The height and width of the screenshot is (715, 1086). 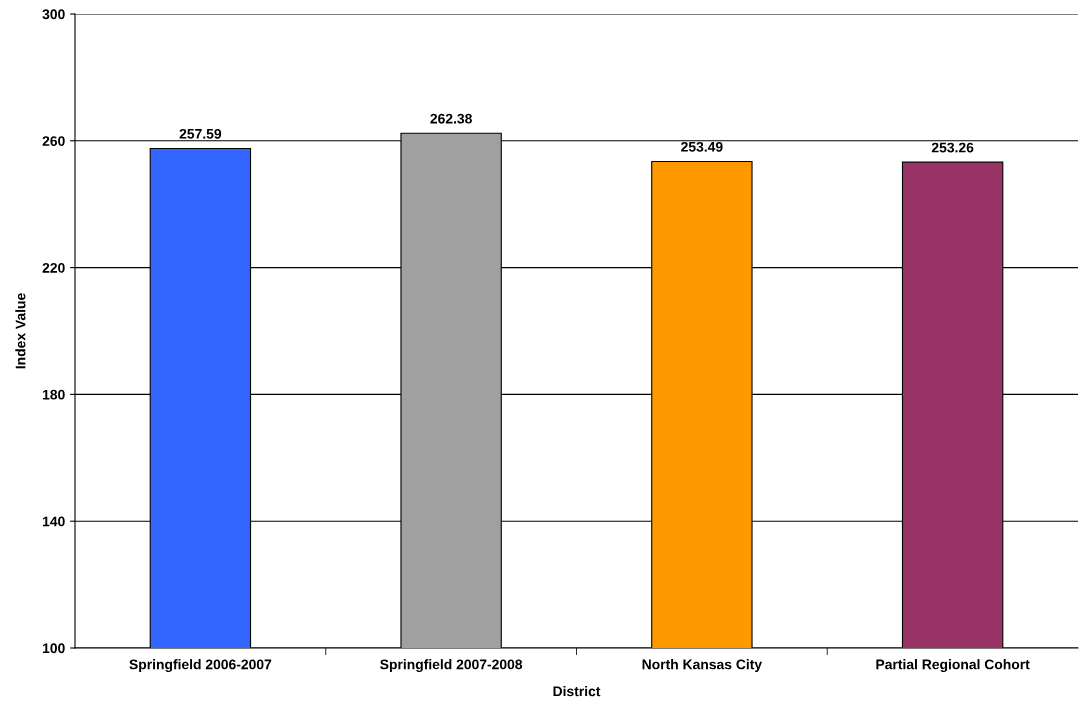 What do you see at coordinates (53, 267) in the screenshot?
I see `y-tick-label: 220` at bounding box center [53, 267].